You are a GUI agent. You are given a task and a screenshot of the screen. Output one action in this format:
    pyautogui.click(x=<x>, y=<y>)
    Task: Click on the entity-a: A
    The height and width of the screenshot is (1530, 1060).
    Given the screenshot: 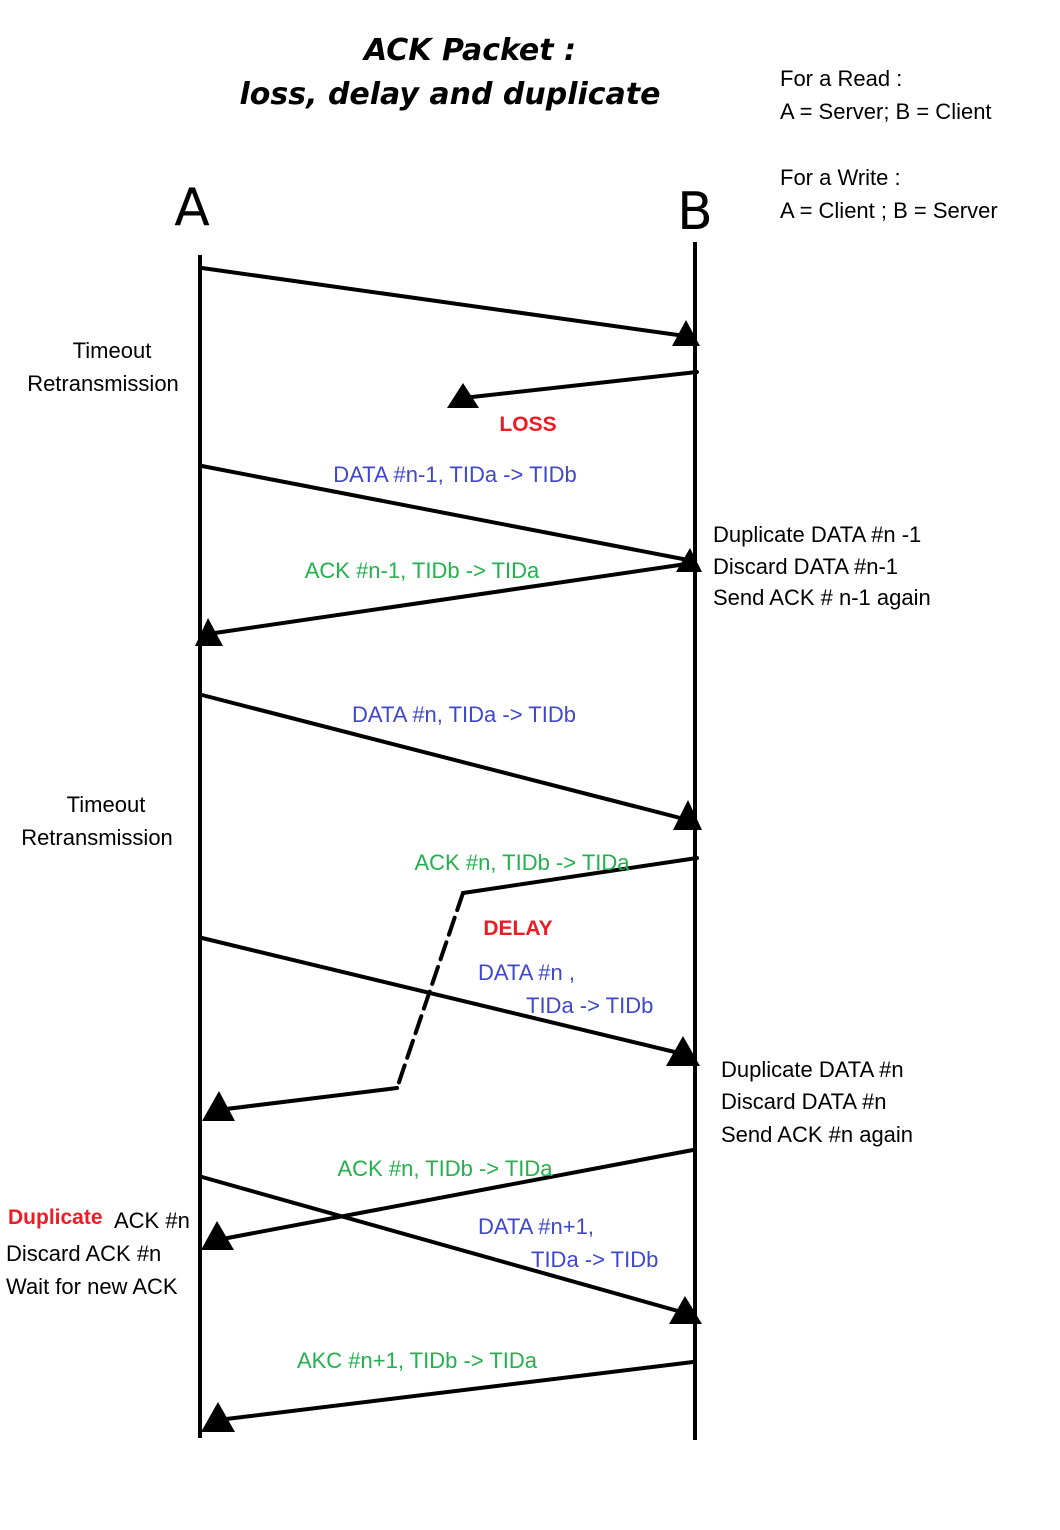 What is the action you would take?
    pyautogui.click(x=192, y=208)
    